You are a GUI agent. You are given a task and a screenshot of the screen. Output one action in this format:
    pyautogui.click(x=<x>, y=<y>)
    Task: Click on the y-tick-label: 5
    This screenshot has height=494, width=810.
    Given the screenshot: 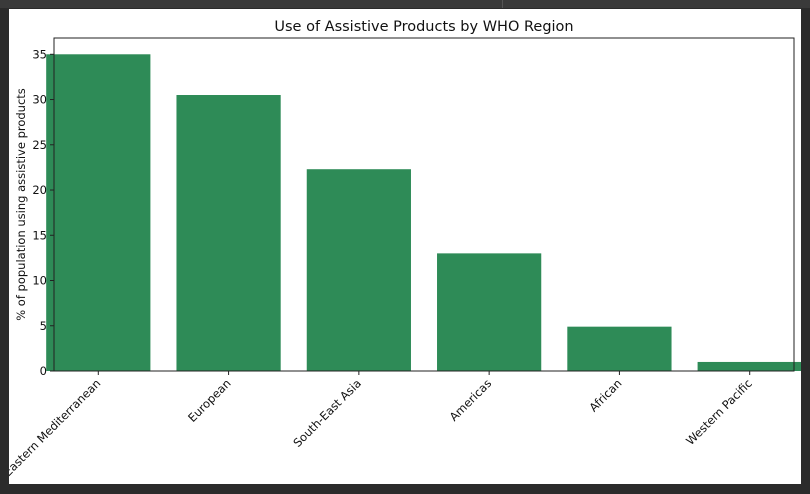 What is the action you would take?
    pyautogui.click(x=43, y=326)
    